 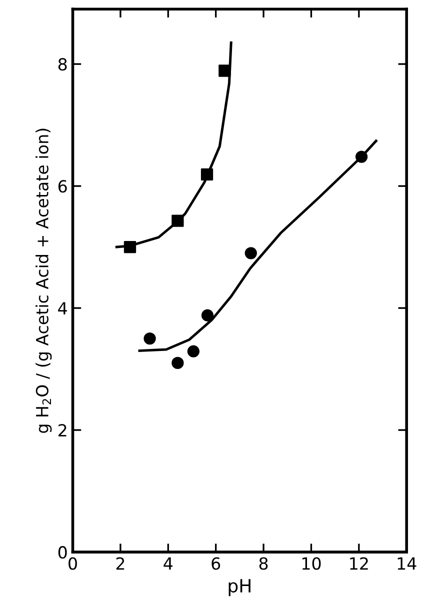 I want to click on y-tick-label: 0, so click(x=62, y=552).